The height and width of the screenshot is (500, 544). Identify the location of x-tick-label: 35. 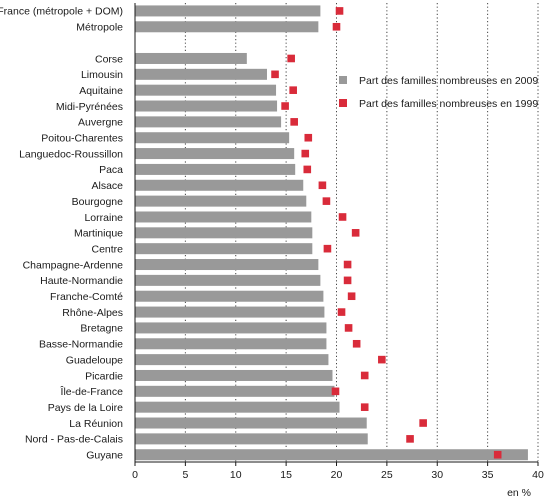
(488, 475).